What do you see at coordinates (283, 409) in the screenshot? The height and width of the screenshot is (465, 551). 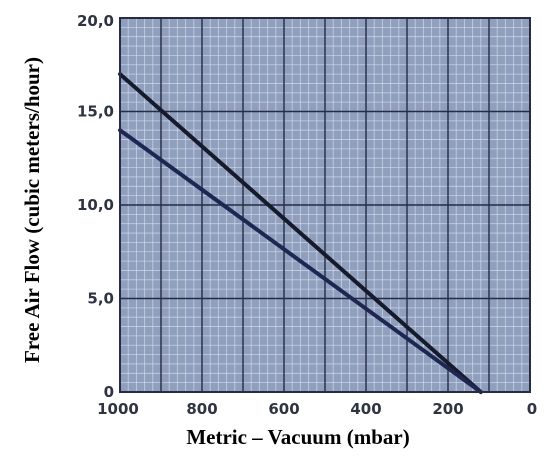 I see `x-tick-label: 600` at bounding box center [283, 409].